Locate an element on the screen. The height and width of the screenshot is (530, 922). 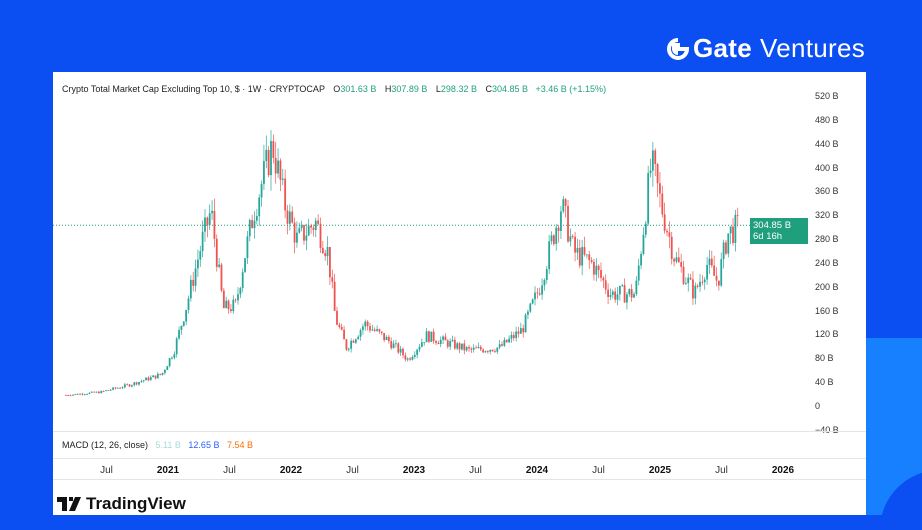
x-tick-label: Jul is located at coordinates (352, 470).